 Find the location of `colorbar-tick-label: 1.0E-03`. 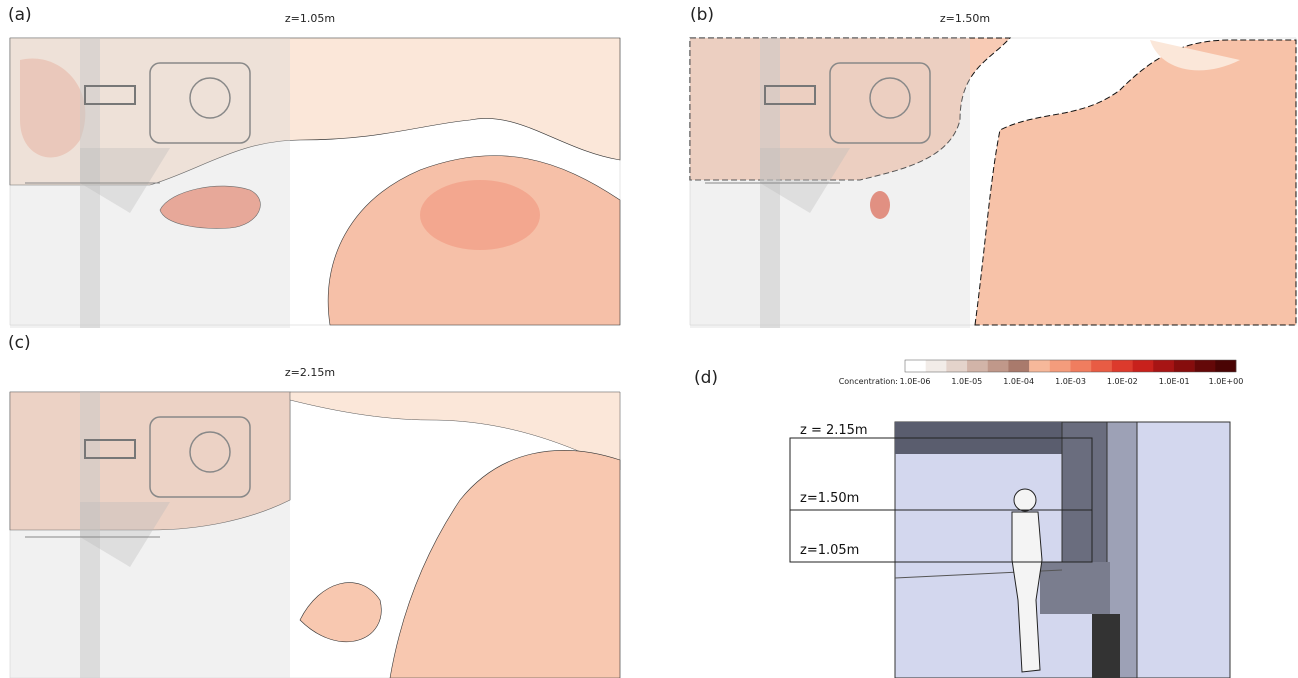

colorbar-tick-label: 1.0E-03 is located at coordinates (1070, 381).